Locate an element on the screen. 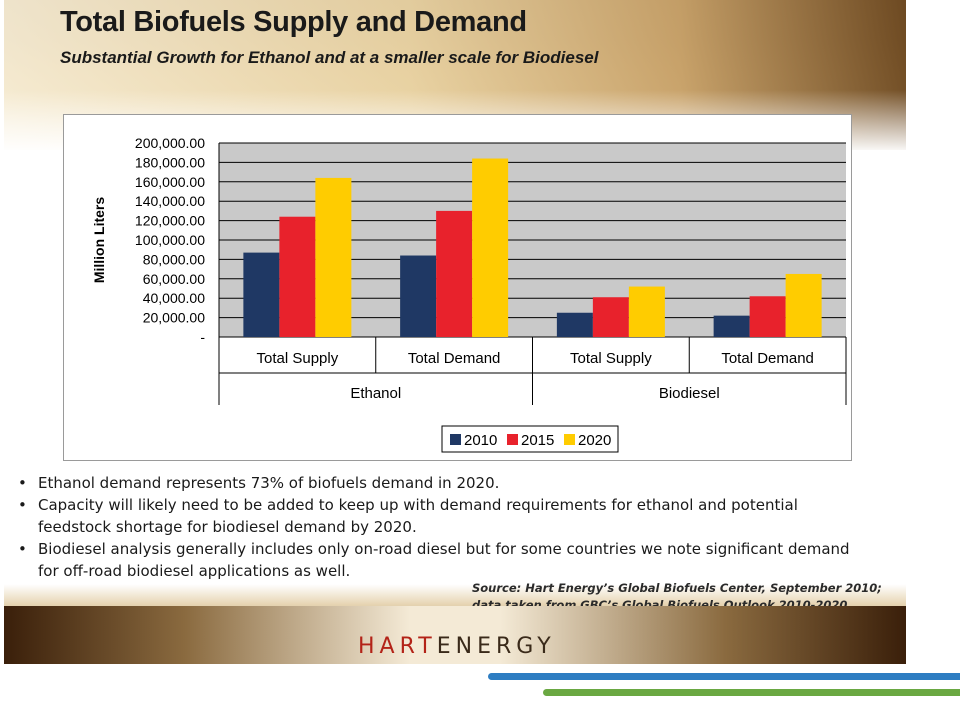  y-tick-label: 140,000.00 is located at coordinates (170, 201).